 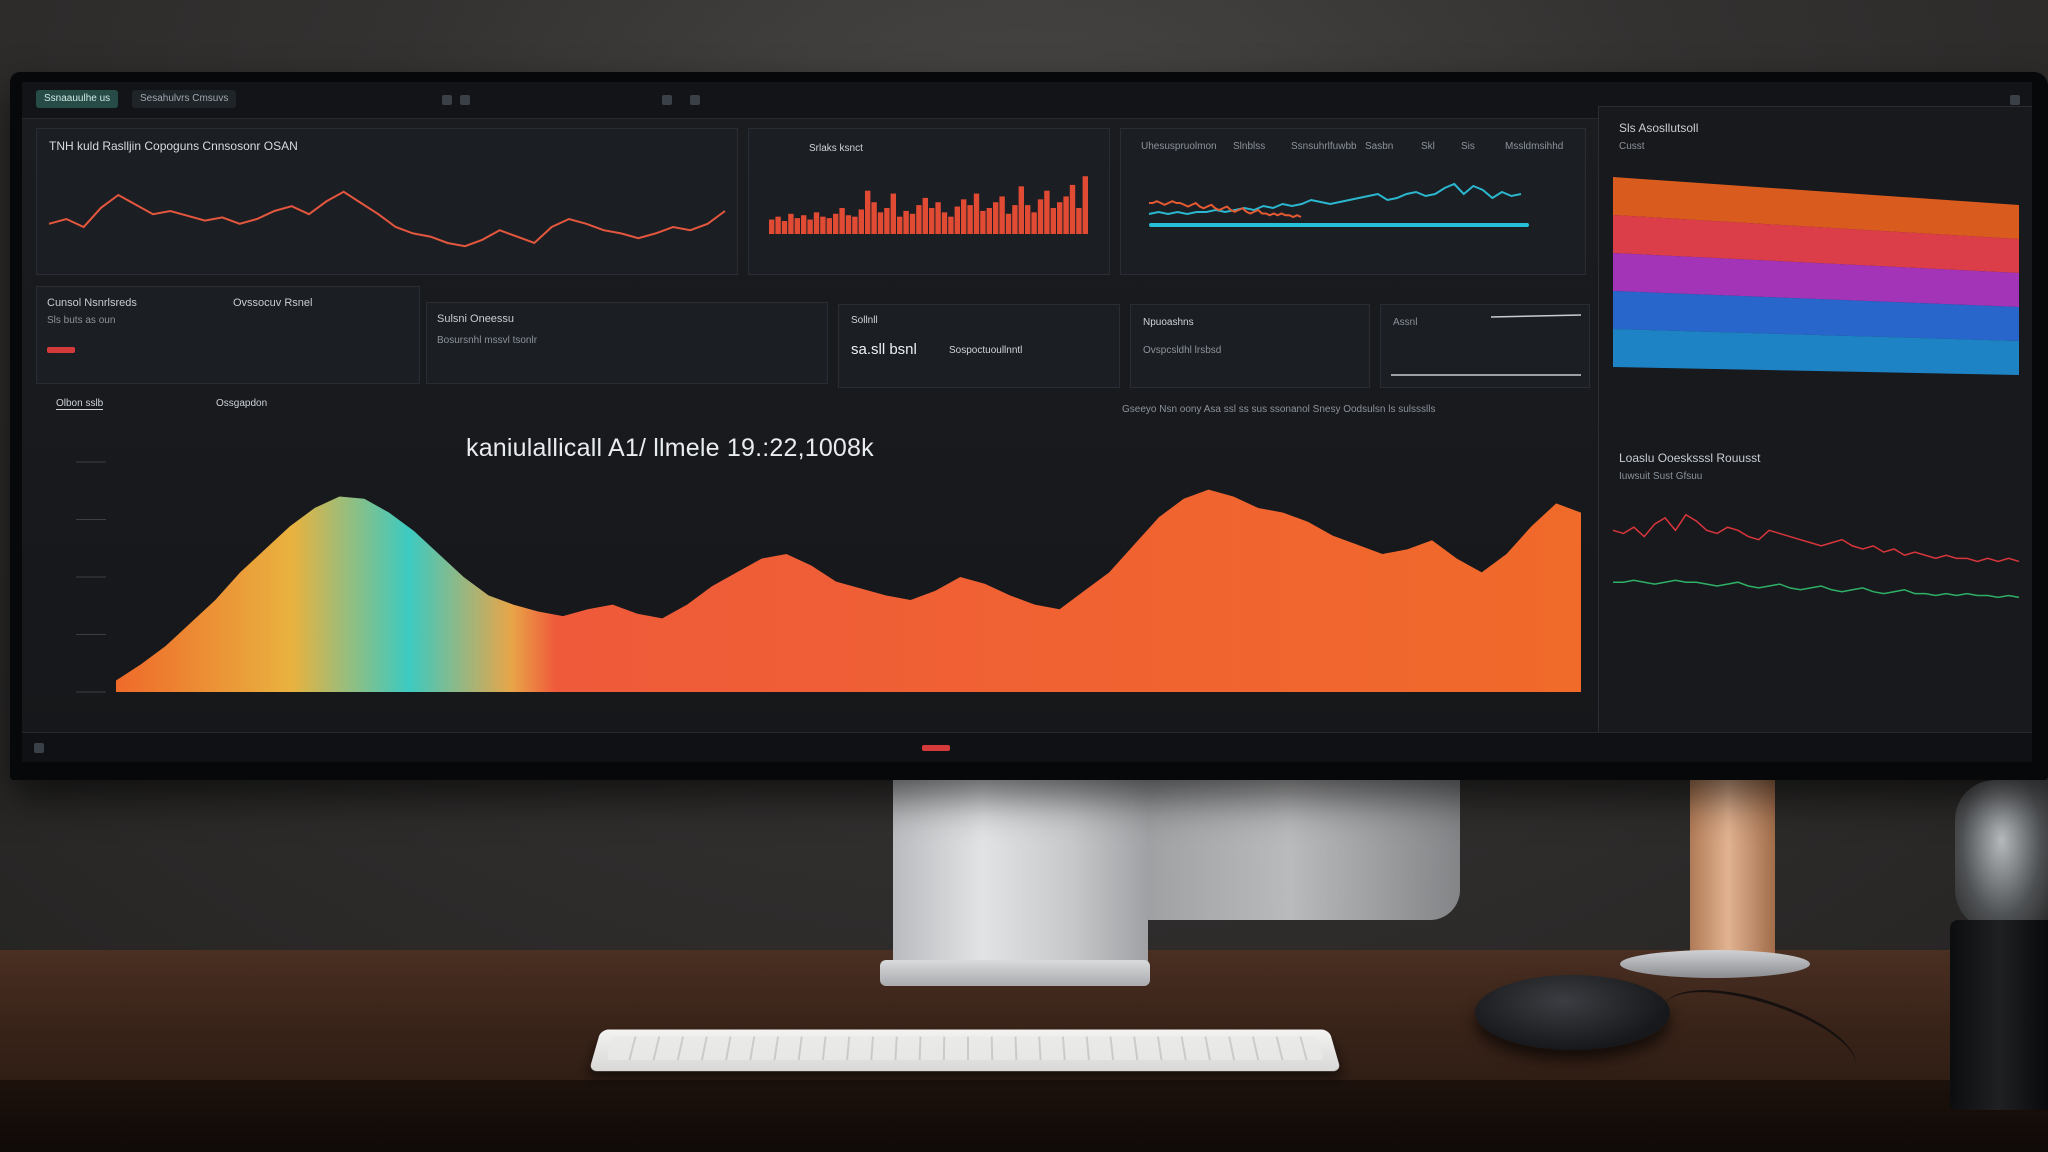 I want to click on cyan-panel-label: Sis, so click(x=1468, y=146).